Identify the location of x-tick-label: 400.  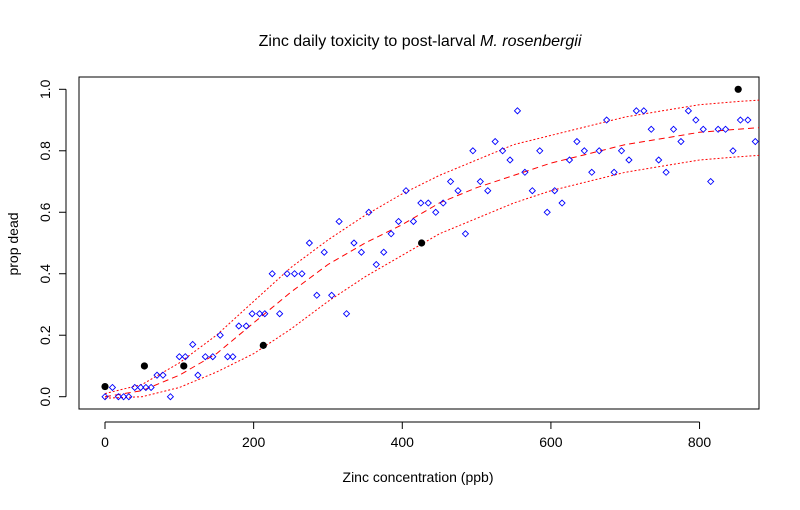
(403, 442).